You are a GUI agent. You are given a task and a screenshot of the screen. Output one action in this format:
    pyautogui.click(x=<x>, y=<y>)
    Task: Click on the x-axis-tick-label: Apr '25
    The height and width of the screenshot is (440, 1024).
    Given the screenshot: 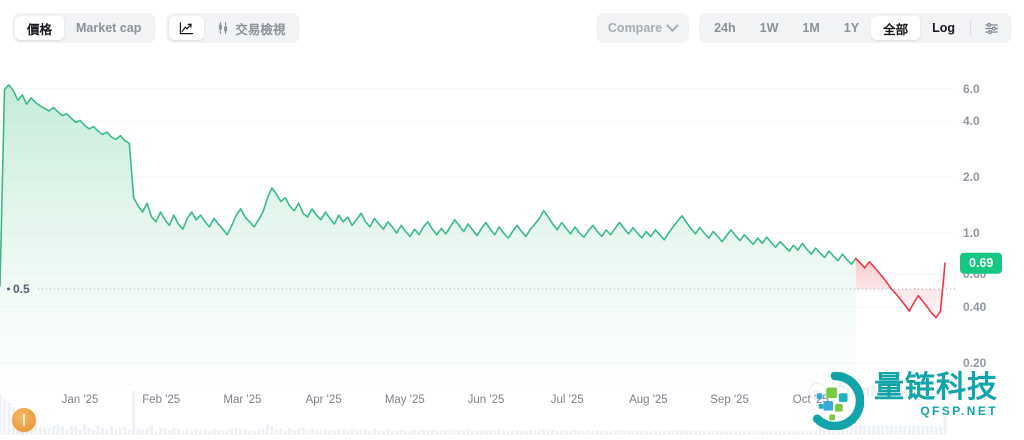 What is the action you would take?
    pyautogui.click(x=323, y=400)
    